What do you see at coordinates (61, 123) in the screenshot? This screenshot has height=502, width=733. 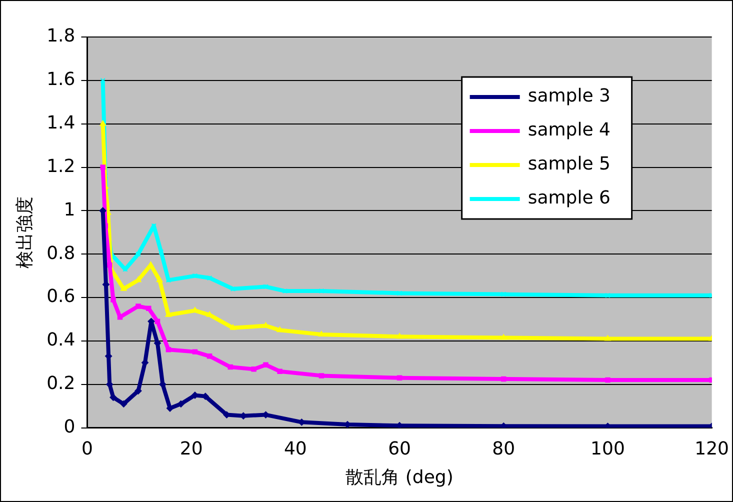 I see `y-tick-label: 1.4` at bounding box center [61, 123].